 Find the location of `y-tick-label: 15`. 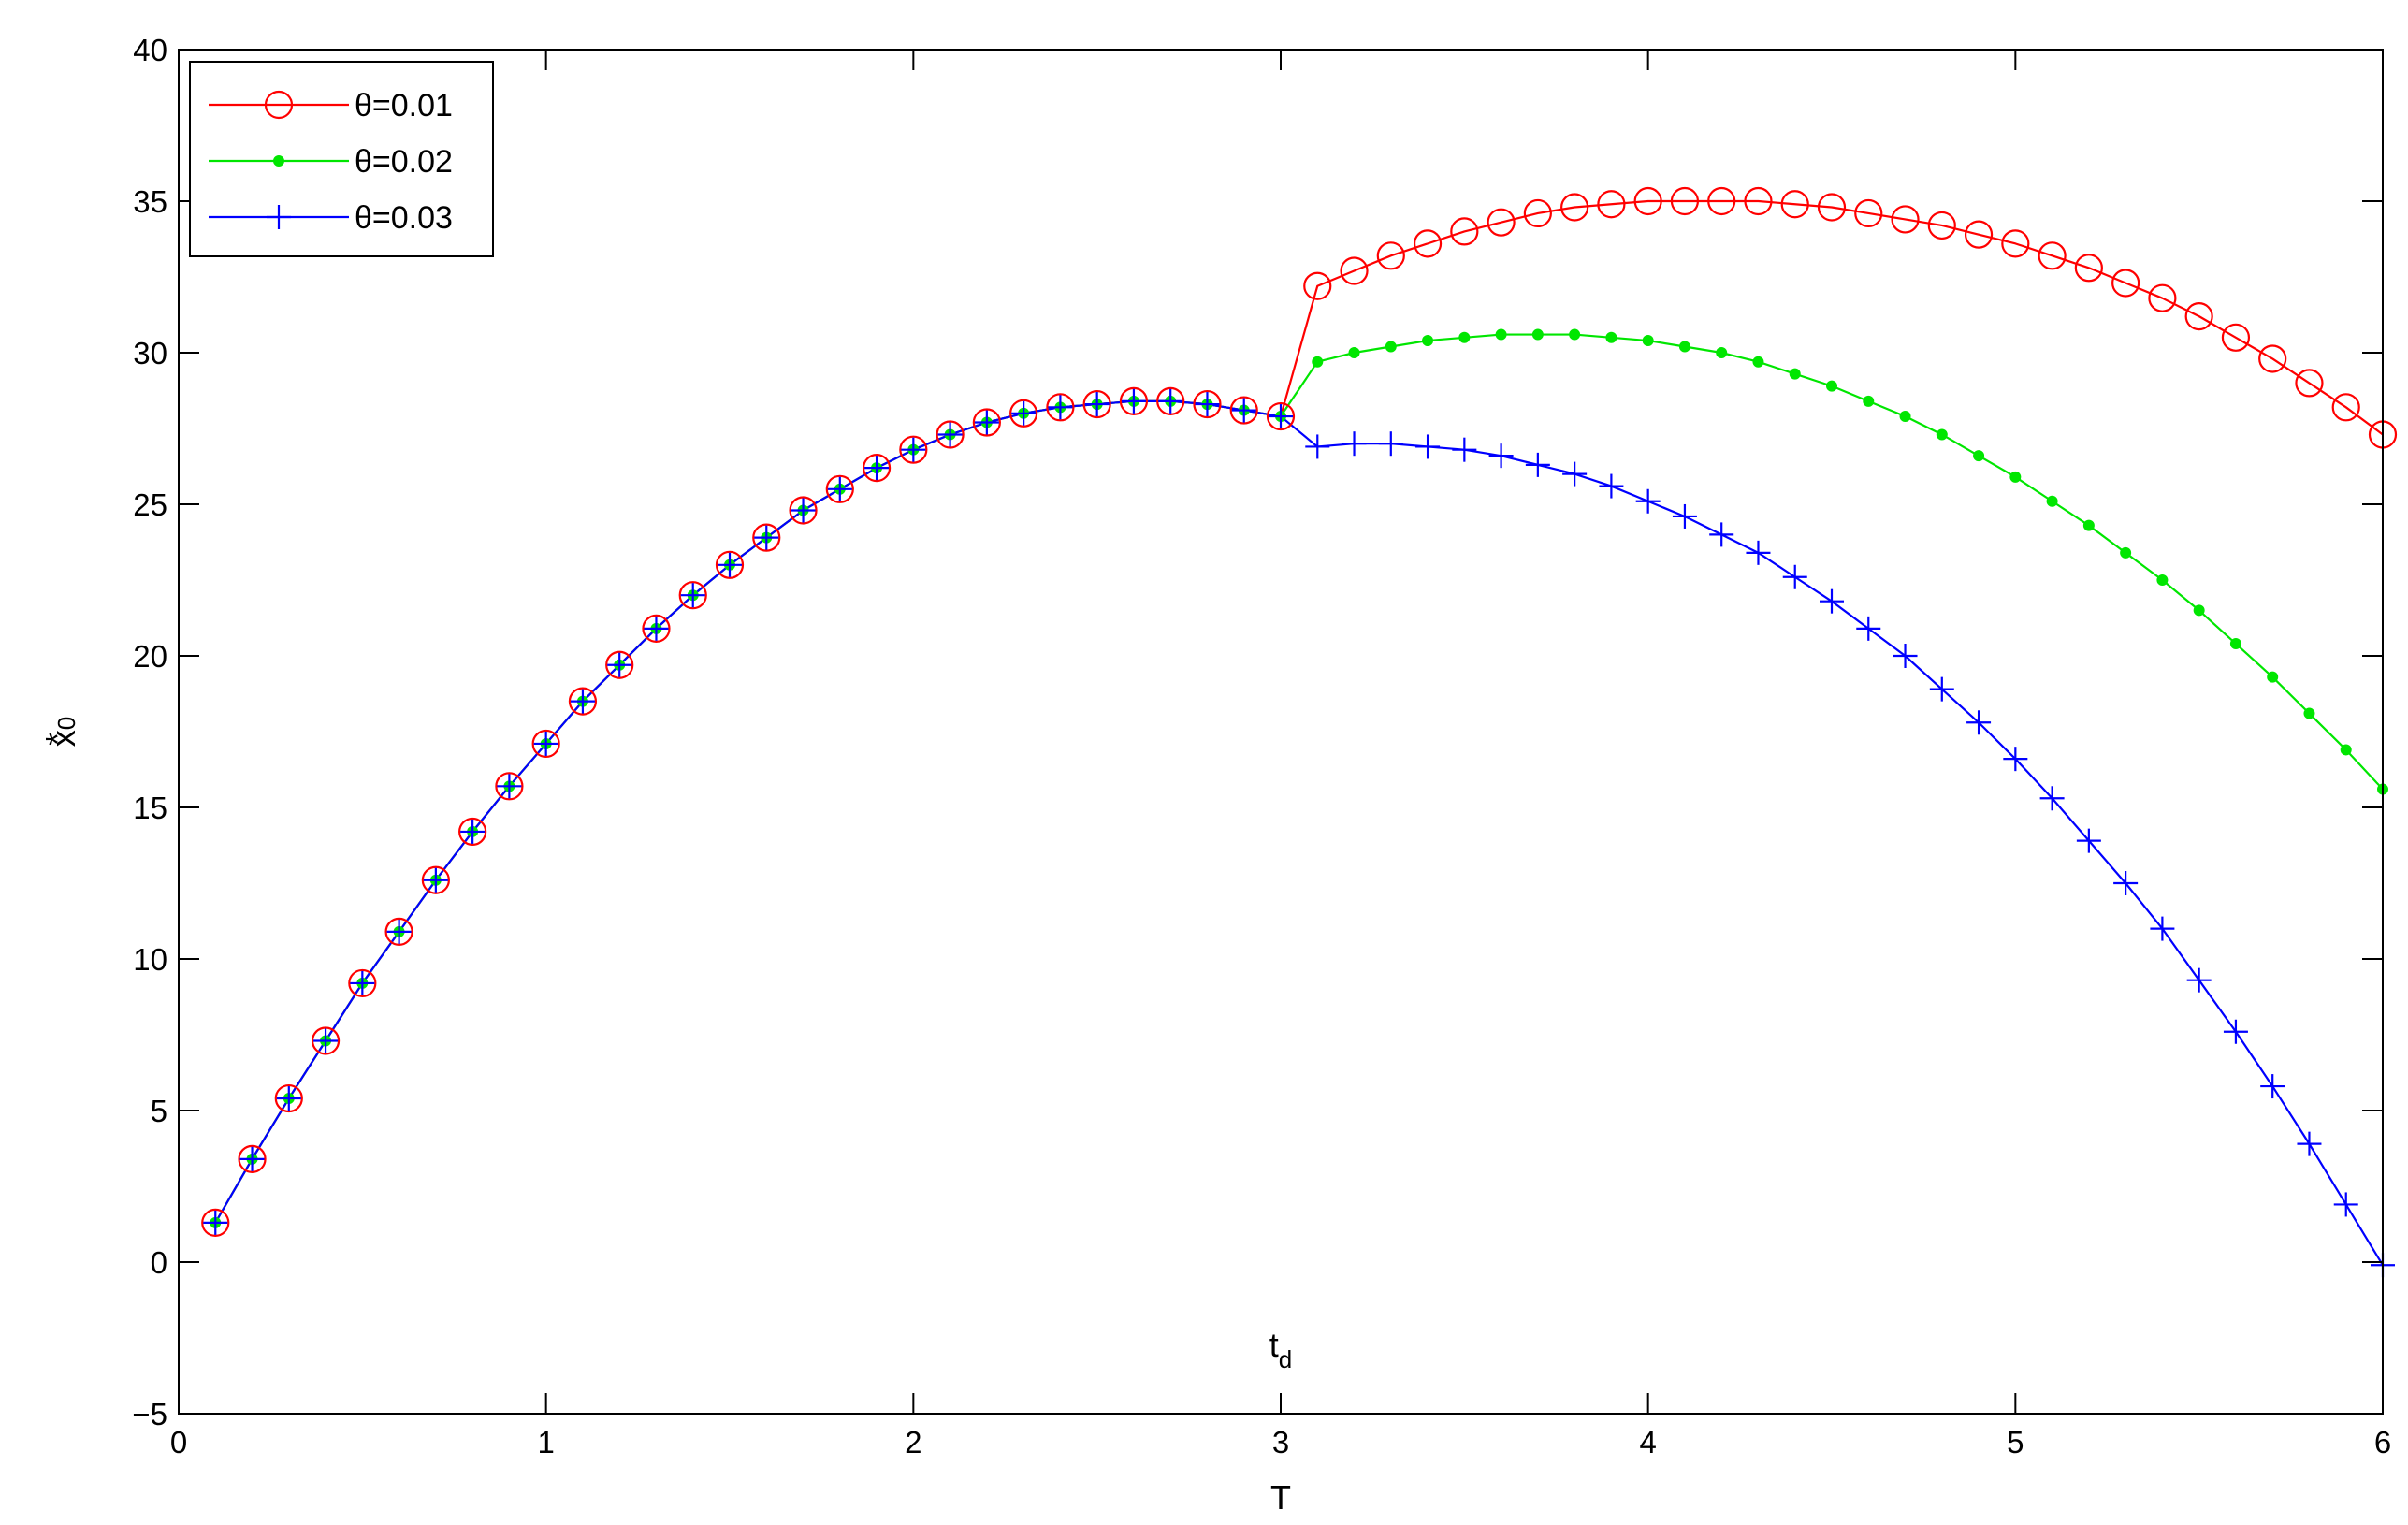

y-tick-label: 15 is located at coordinates (150, 808).